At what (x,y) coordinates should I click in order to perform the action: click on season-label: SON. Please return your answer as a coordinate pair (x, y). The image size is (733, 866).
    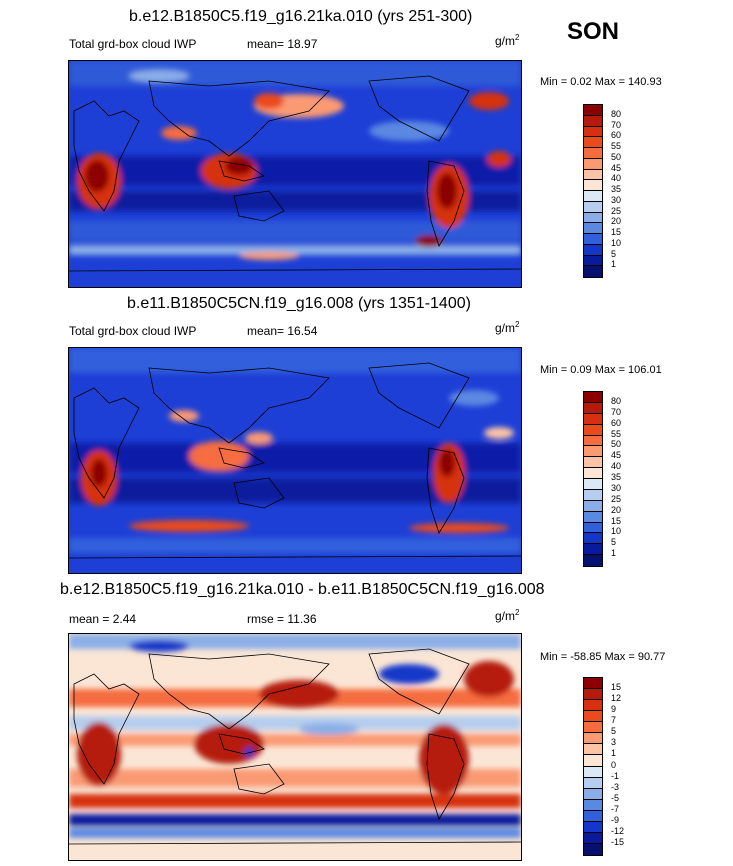
    Looking at the image, I should click on (593, 31).